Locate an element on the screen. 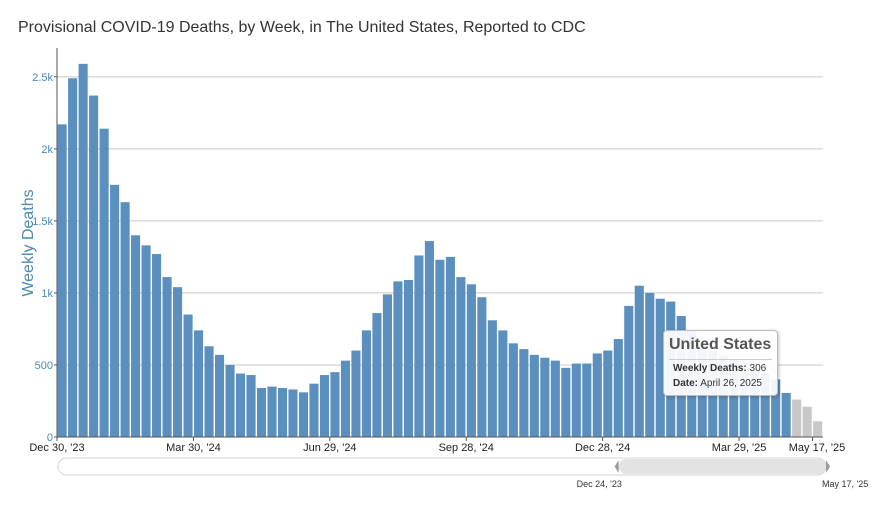 This screenshot has height=508, width=884. tooltip-deaths-value: 306 is located at coordinates (758, 368).